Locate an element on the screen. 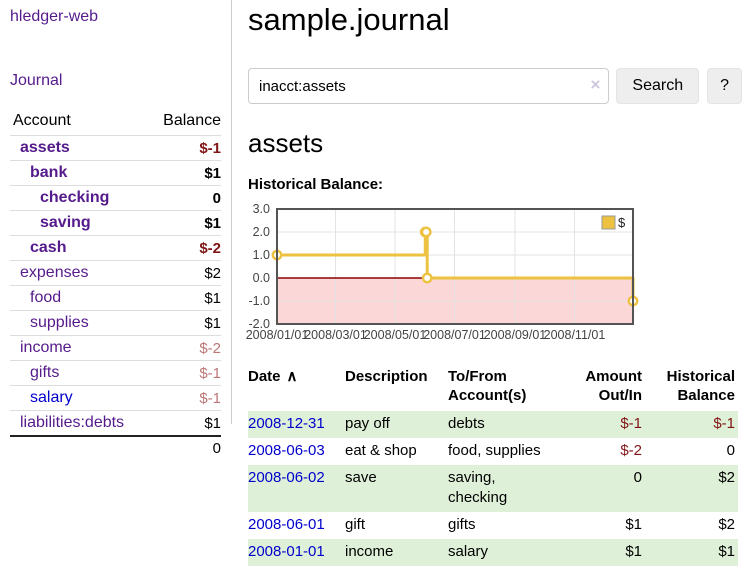  balance-column-header: Balance is located at coordinates (192, 120).